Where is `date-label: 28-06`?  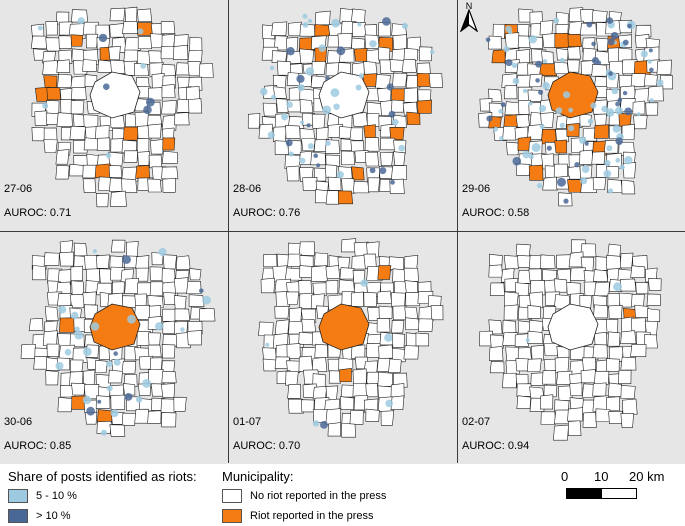
date-label: 28-06 is located at coordinates (247, 189).